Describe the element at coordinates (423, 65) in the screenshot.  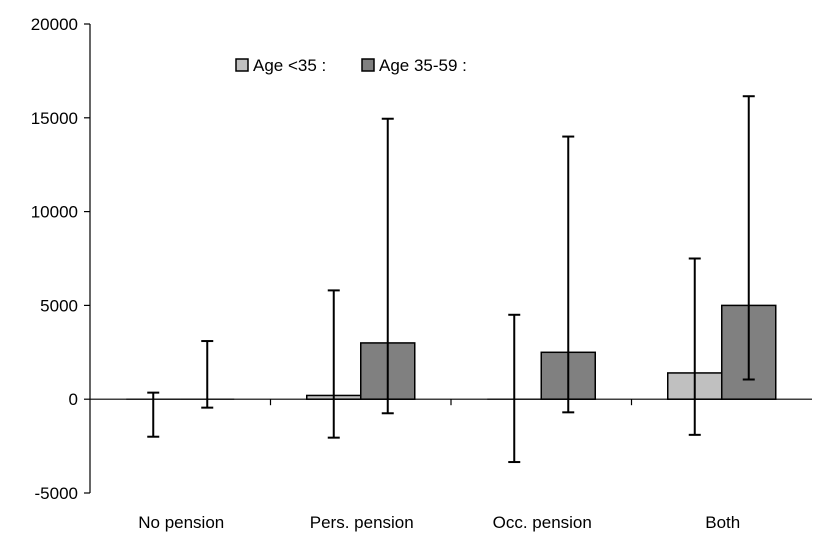
I see `legend-label: Age 35-59 :` at that location.